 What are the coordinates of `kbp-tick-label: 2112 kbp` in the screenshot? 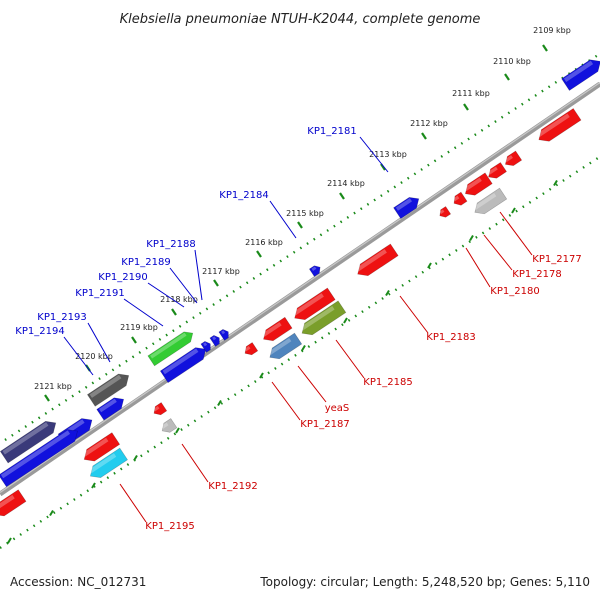 It's located at (429, 123).